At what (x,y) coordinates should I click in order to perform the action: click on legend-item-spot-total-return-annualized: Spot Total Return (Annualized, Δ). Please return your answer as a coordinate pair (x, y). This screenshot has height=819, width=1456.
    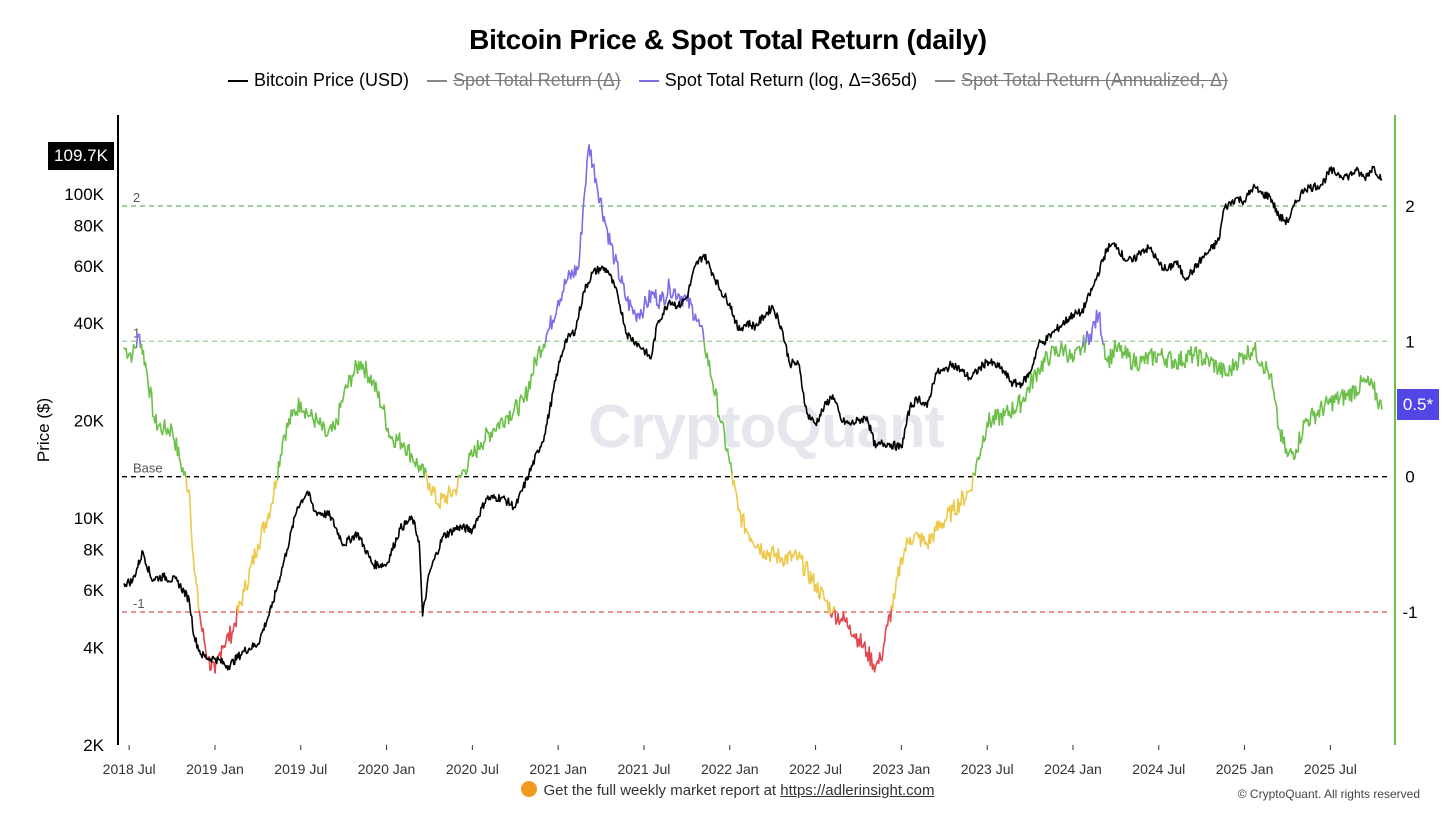
    Looking at the image, I should click on (1081, 80).